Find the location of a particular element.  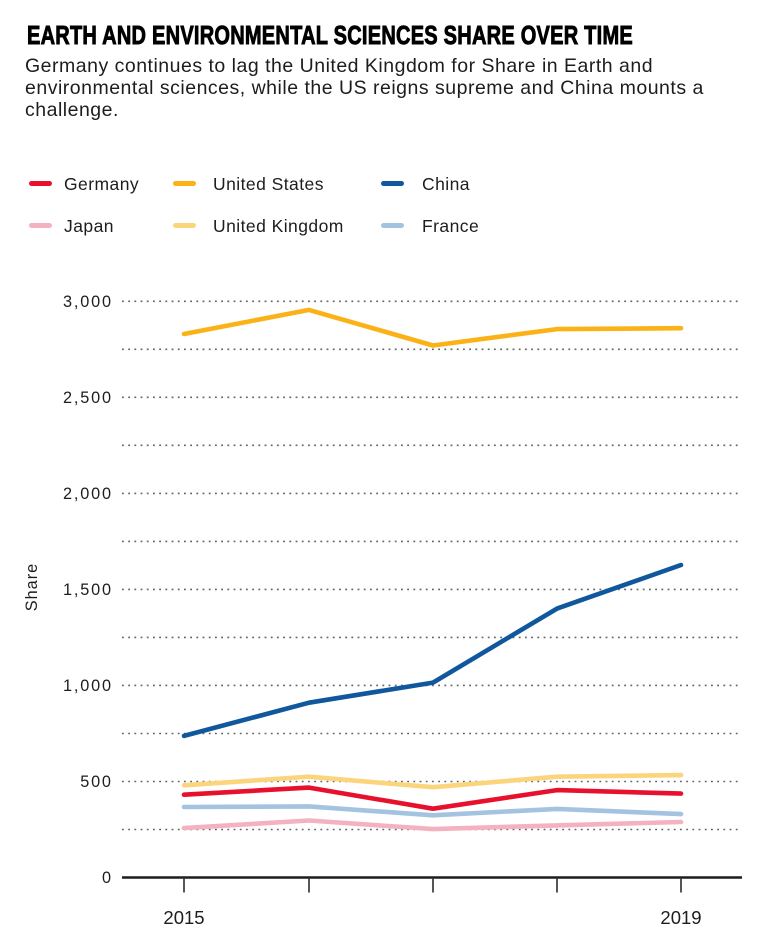

svg-text: 2019 is located at coordinates (680, 917).